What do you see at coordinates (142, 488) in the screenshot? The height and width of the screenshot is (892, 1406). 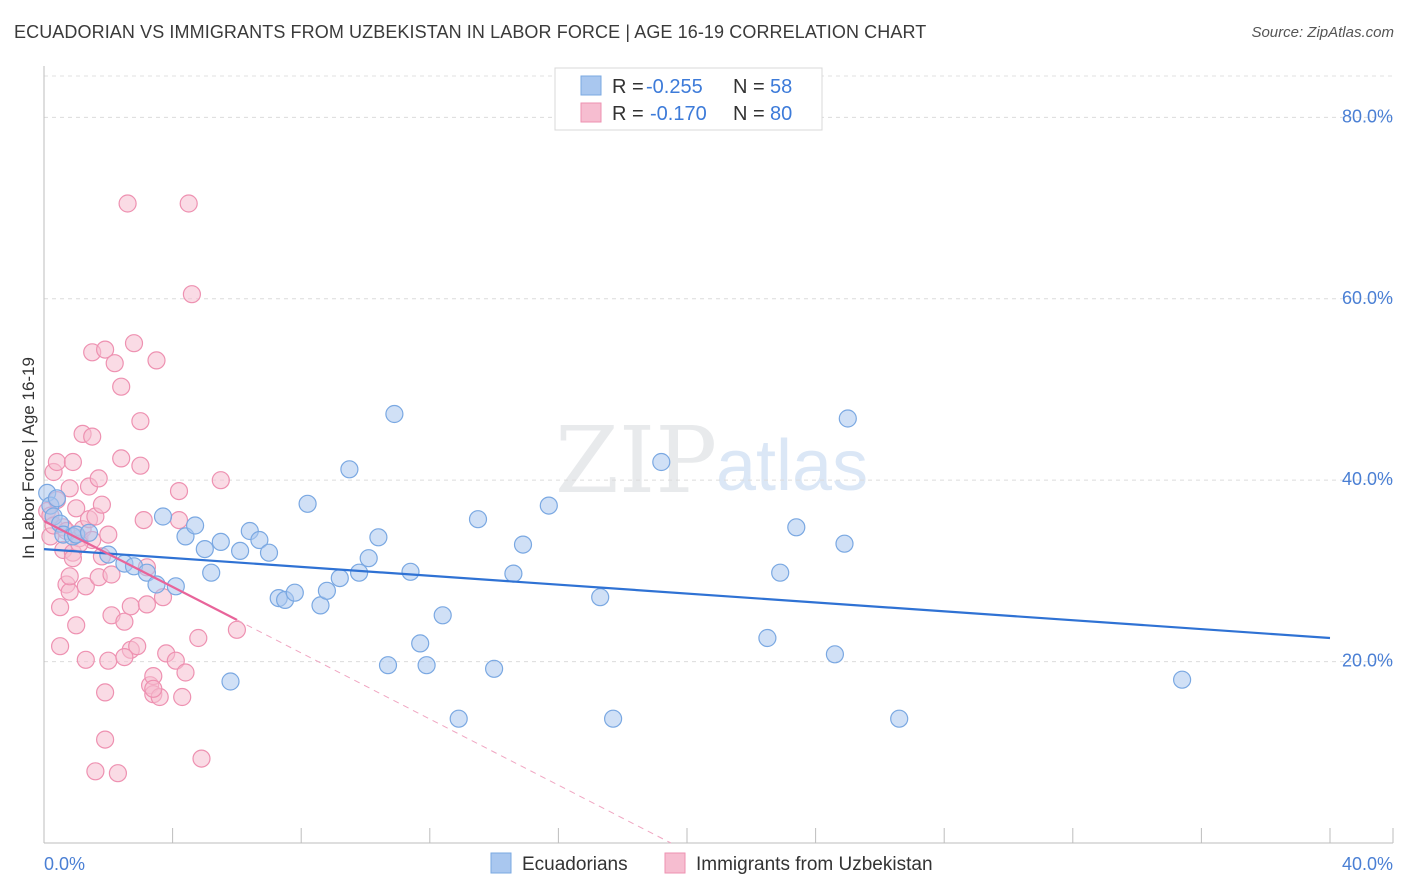 I see `series-uzbekistan-points` at bounding box center [142, 488].